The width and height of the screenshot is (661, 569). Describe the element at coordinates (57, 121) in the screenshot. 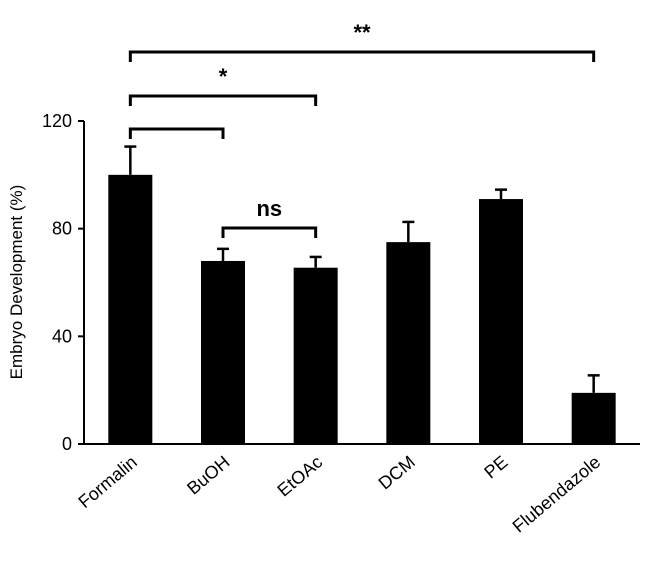

I see `y-tick-label: 120` at that location.